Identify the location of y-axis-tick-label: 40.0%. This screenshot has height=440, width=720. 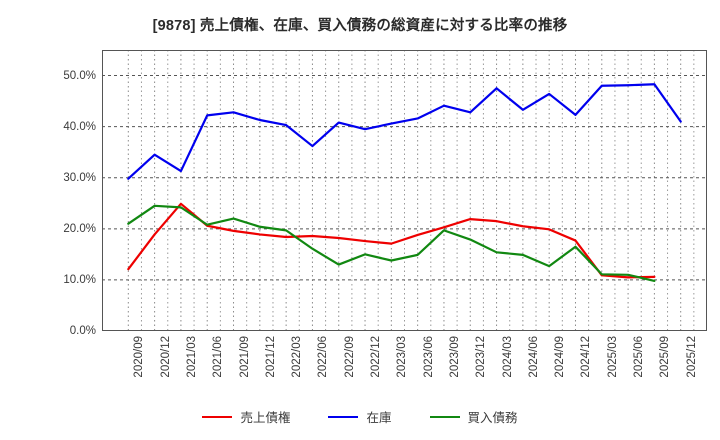
(79, 126).